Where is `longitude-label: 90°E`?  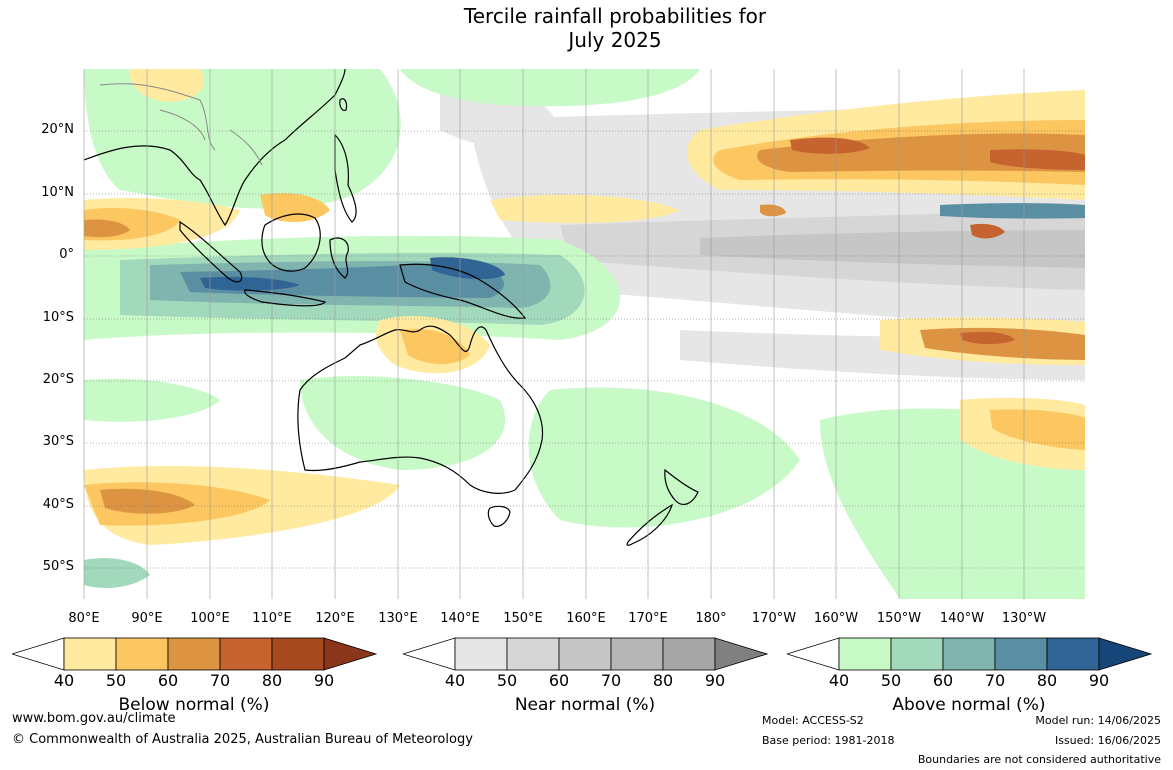 longitude-label: 90°E is located at coordinates (146, 618).